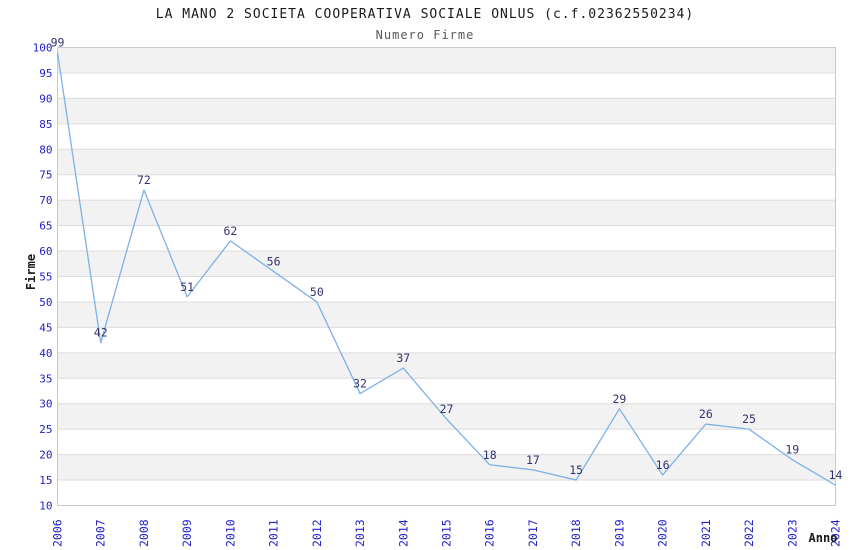  I want to click on y-tick-label: 95, so click(45, 73).